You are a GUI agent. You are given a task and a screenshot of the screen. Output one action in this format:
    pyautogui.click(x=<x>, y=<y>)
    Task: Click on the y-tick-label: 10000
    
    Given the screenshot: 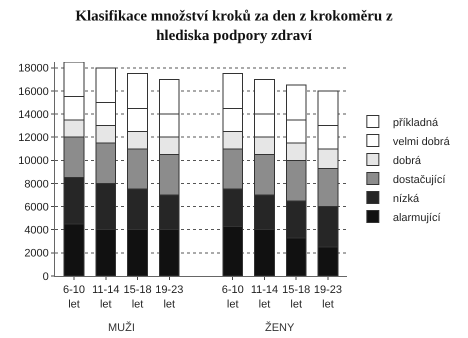 What is the action you would take?
    pyautogui.click(x=33, y=161)
    